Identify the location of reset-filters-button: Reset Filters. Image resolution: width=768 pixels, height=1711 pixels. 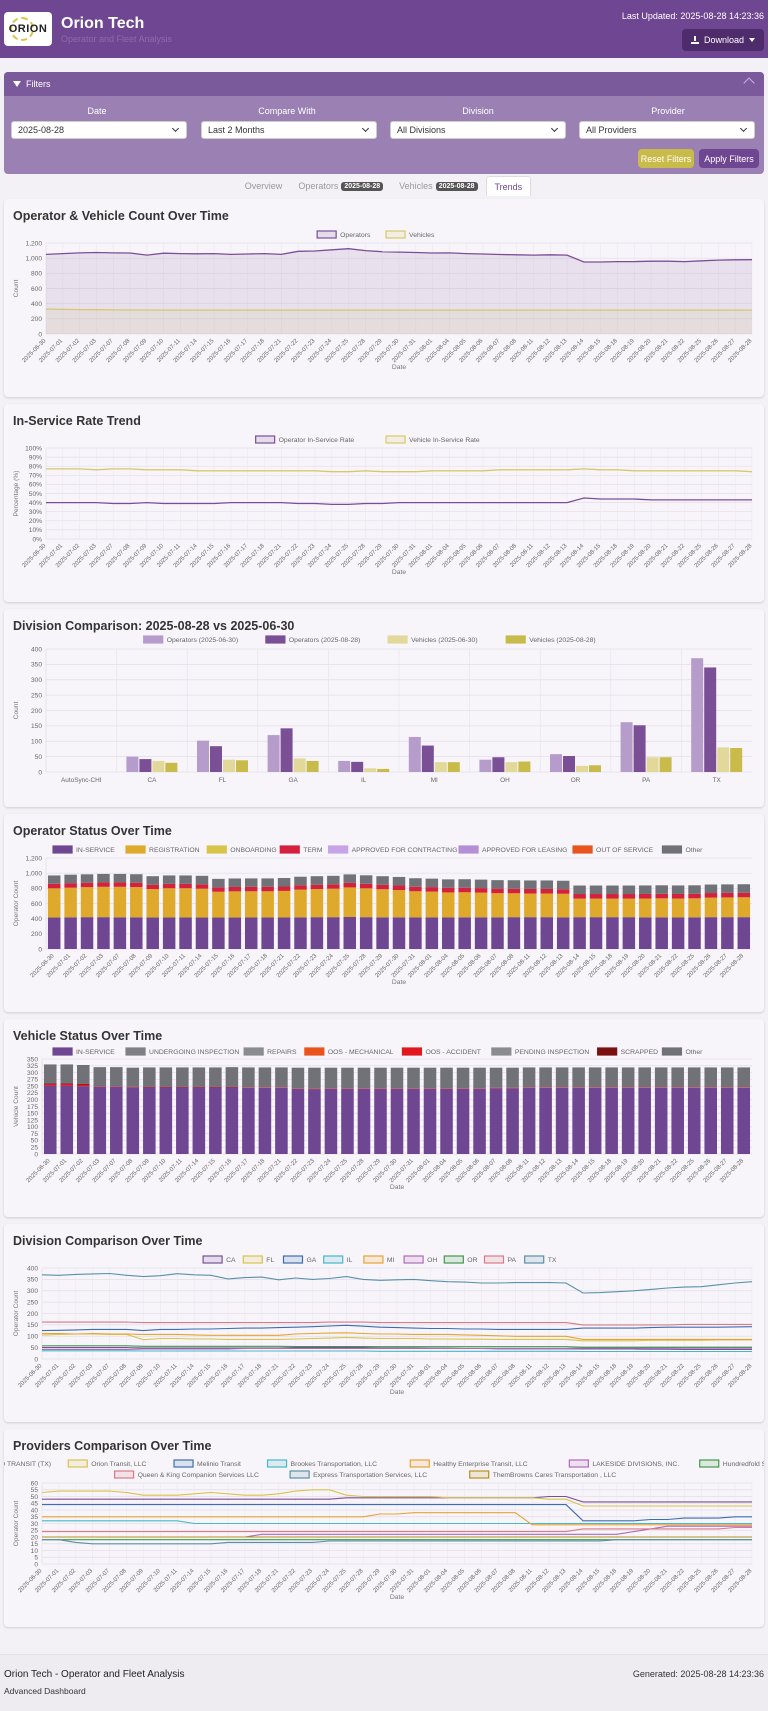
(666, 158).